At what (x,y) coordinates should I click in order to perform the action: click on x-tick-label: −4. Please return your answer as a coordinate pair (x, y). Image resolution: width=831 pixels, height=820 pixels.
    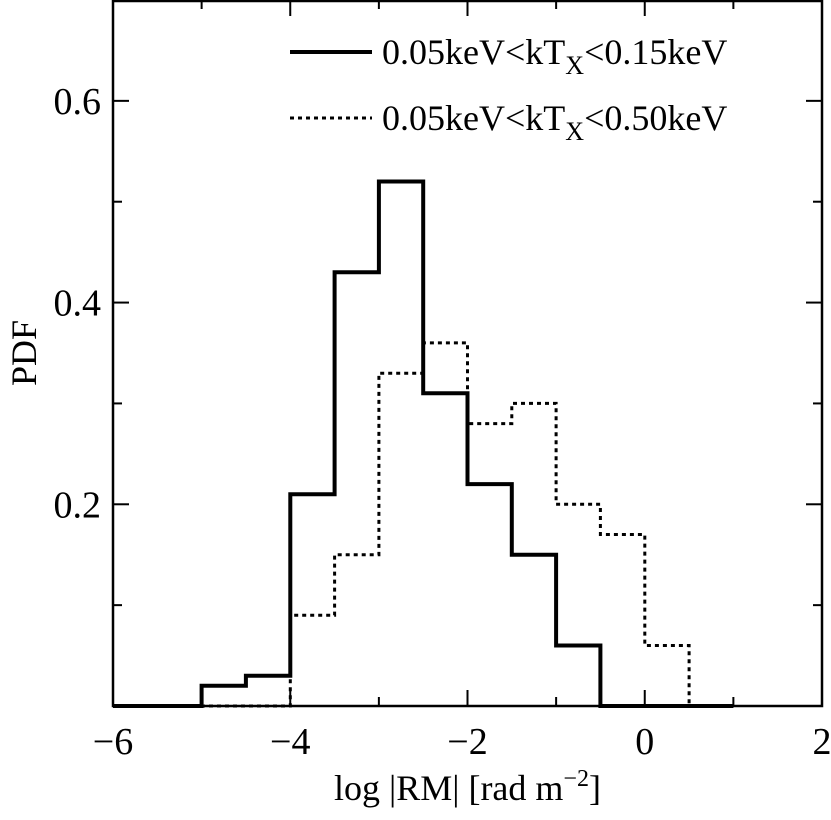
    Looking at the image, I should click on (290, 742).